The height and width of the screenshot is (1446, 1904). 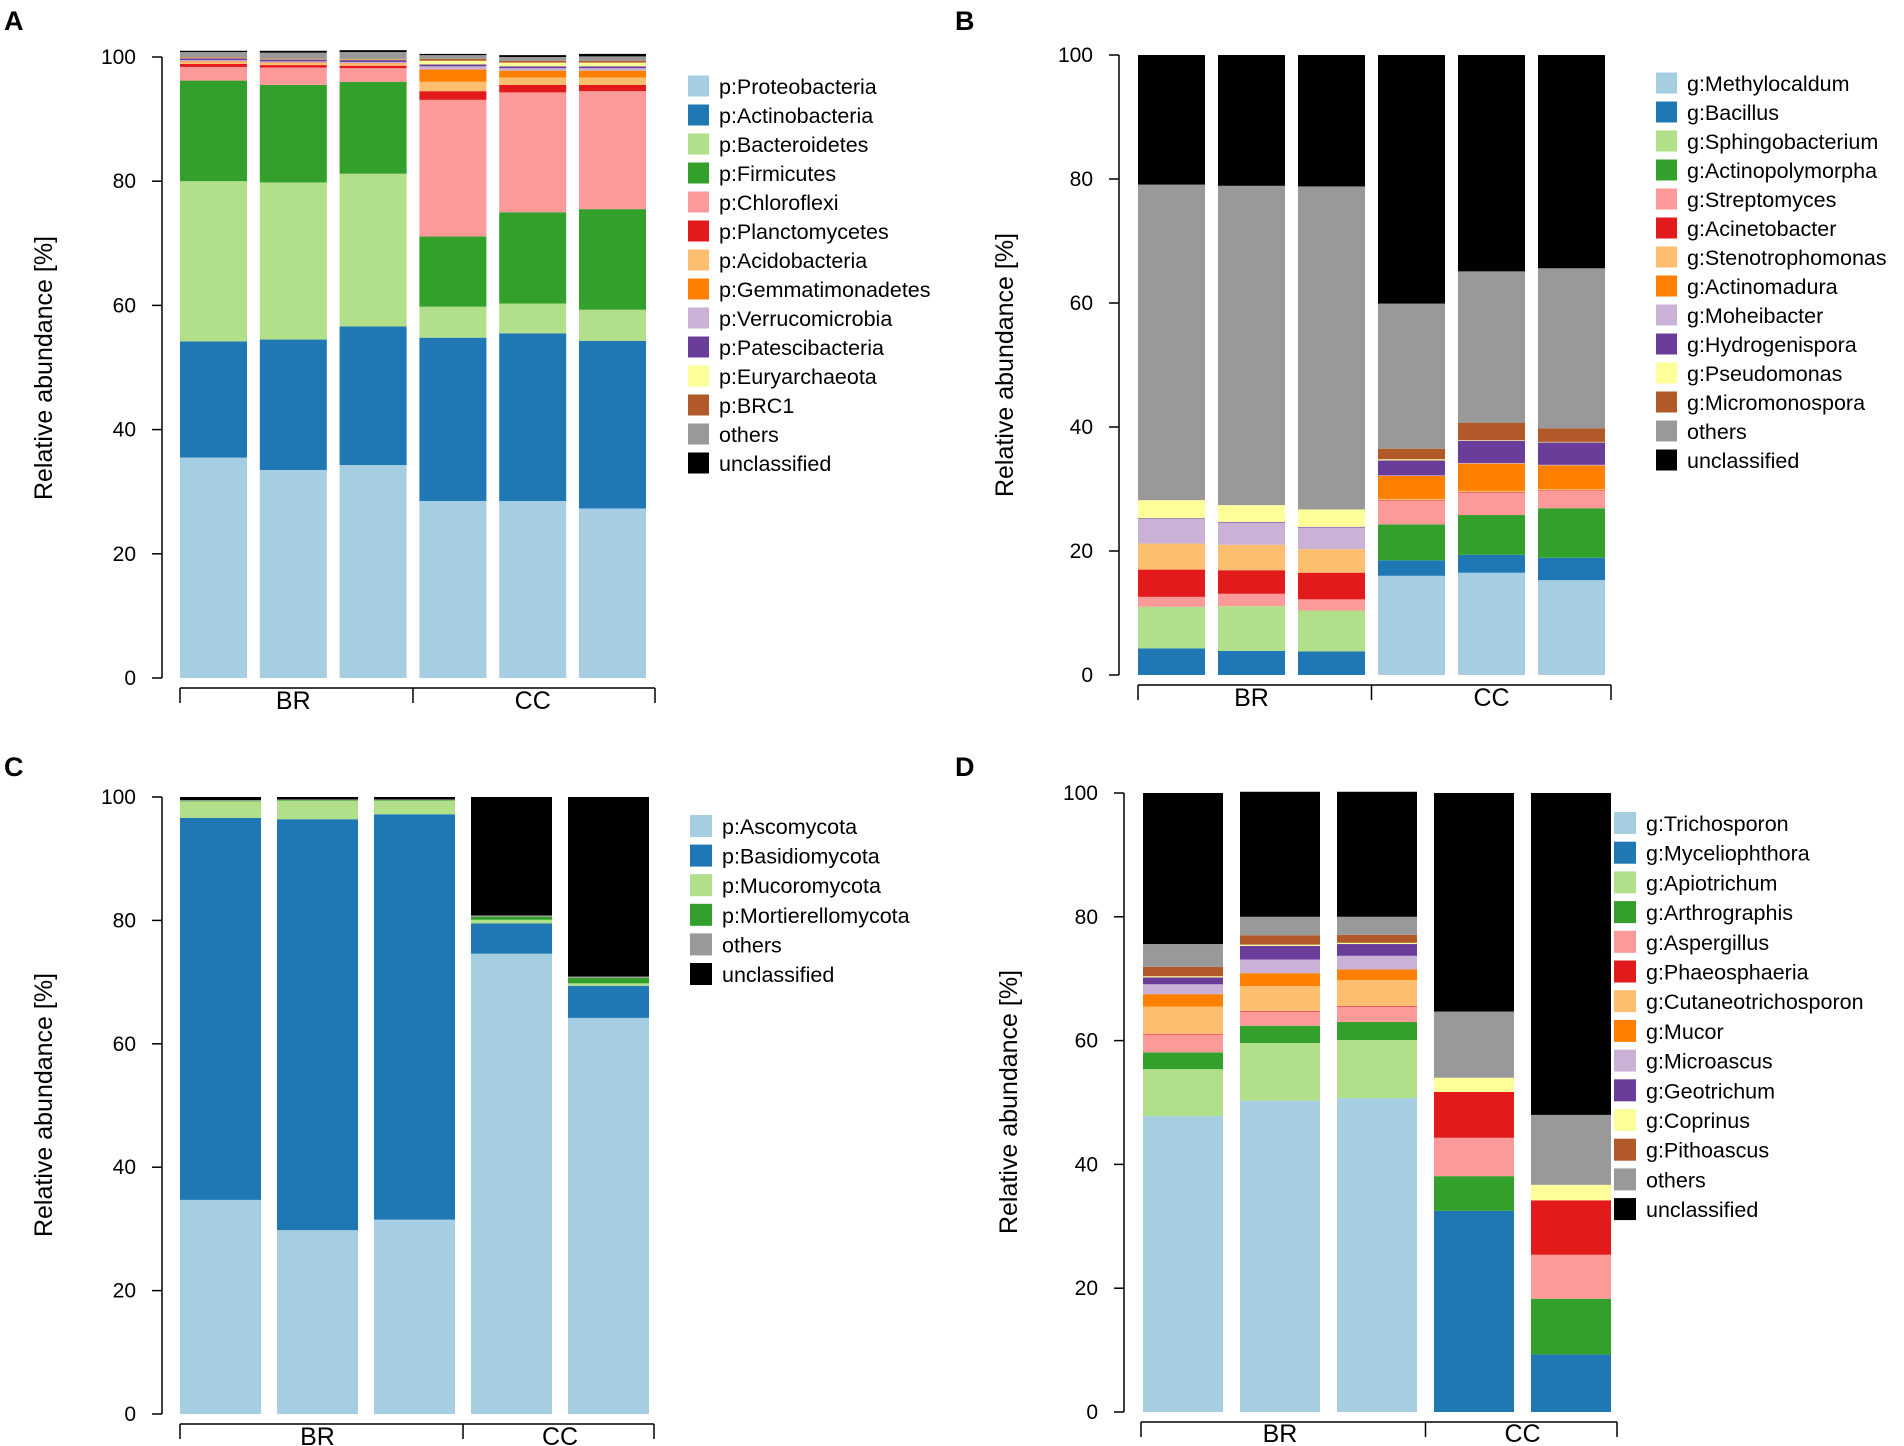 I want to click on panel-b-legend-label-5: g:Streptomyces, so click(x=1761, y=200).